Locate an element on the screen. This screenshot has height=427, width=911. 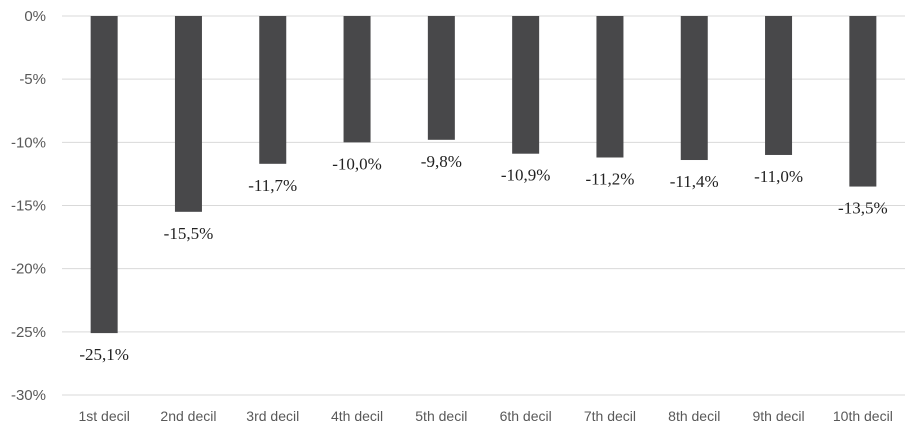
data-label: -11,2% is located at coordinates (609, 178).